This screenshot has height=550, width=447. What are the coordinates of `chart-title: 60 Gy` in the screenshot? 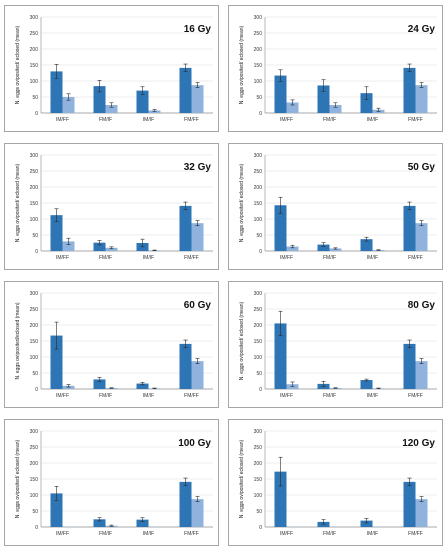 It's located at (198, 305).